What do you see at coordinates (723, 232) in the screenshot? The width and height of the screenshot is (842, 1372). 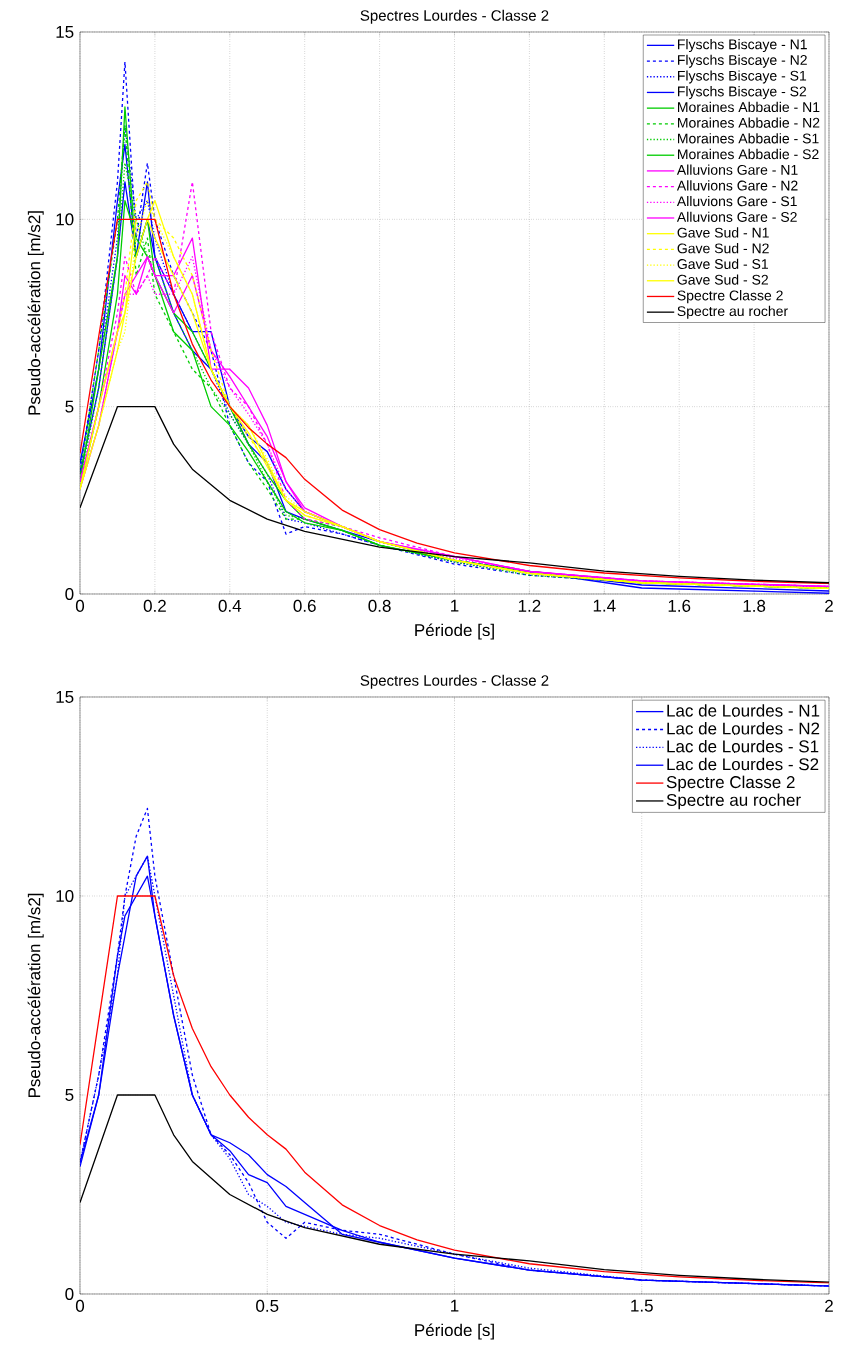 I see `legend-label: Gave Sud - N1` at bounding box center [723, 232].